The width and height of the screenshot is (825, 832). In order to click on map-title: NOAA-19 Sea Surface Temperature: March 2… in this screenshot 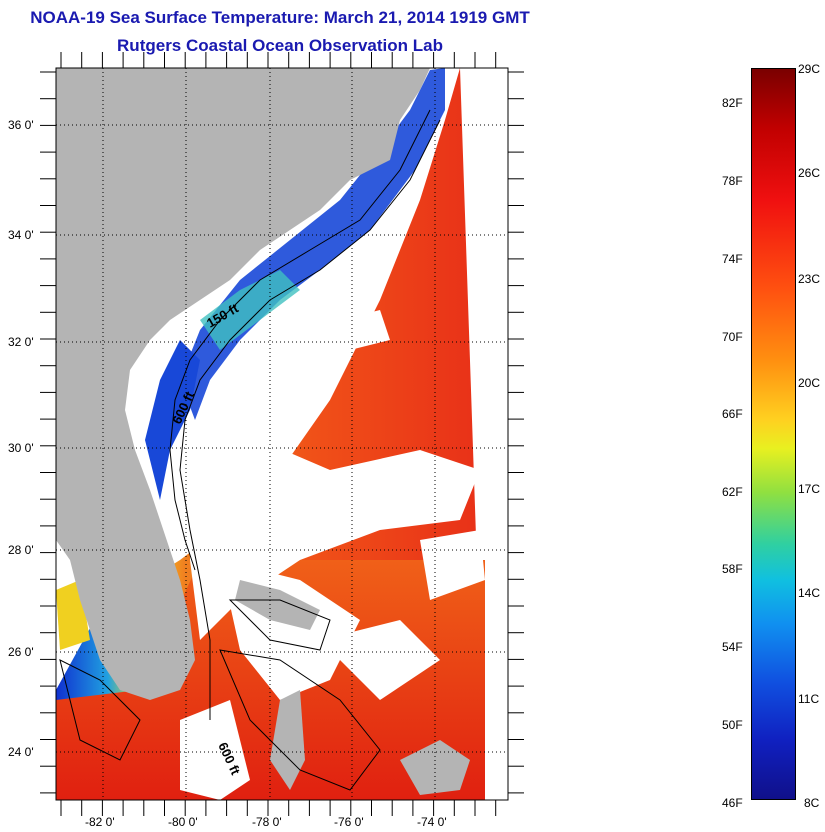, I will do `click(280, 17)`.